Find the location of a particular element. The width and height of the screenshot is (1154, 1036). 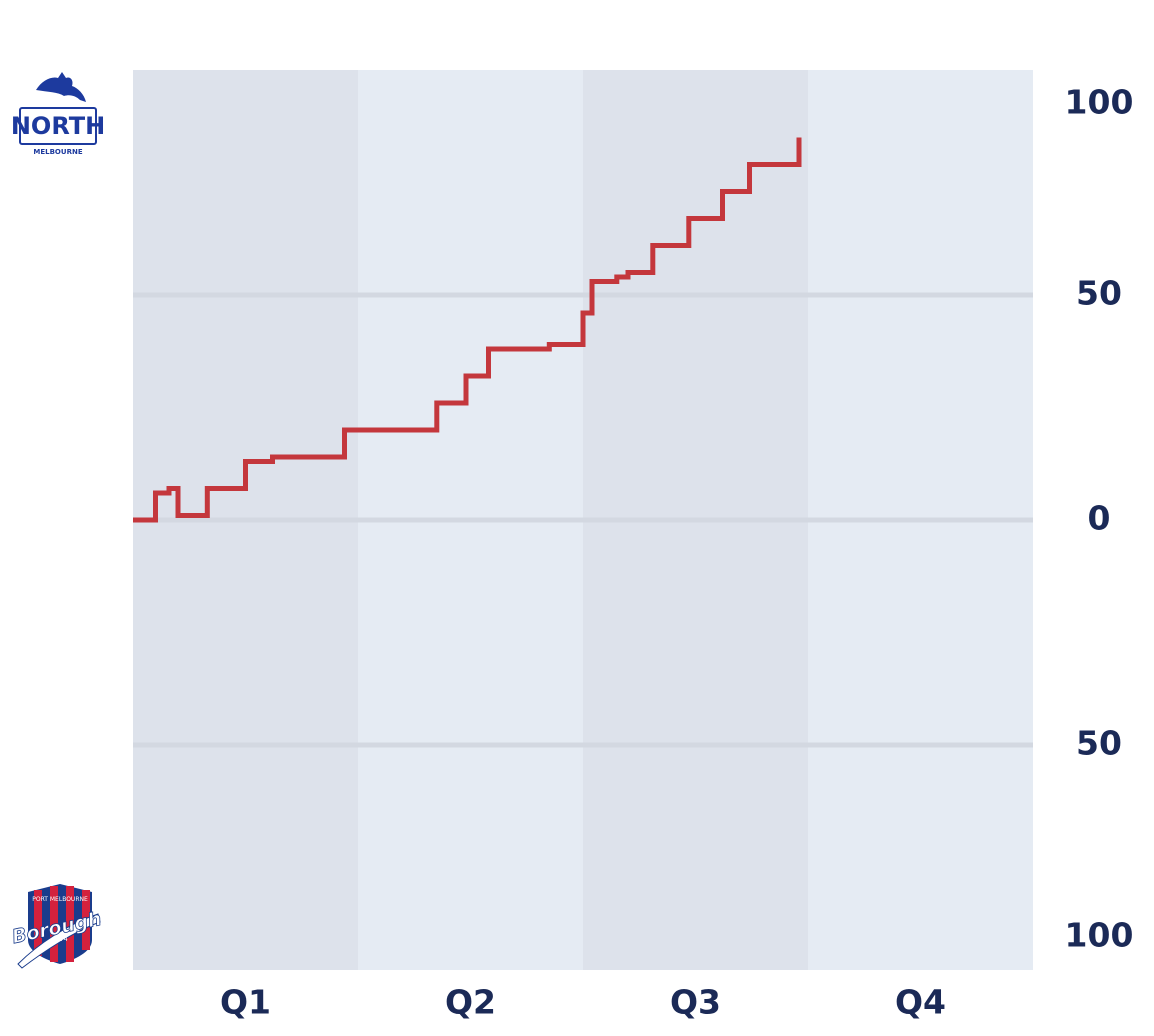

y-tick-labels: 100 50 0 50 100 is located at coordinates (1099, 519).